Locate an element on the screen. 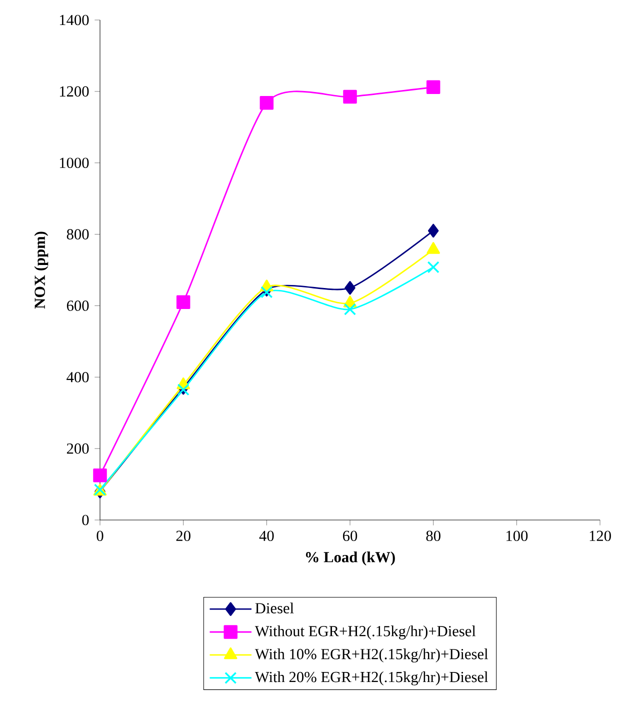  x-tick-label: 120 is located at coordinates (600, 536).